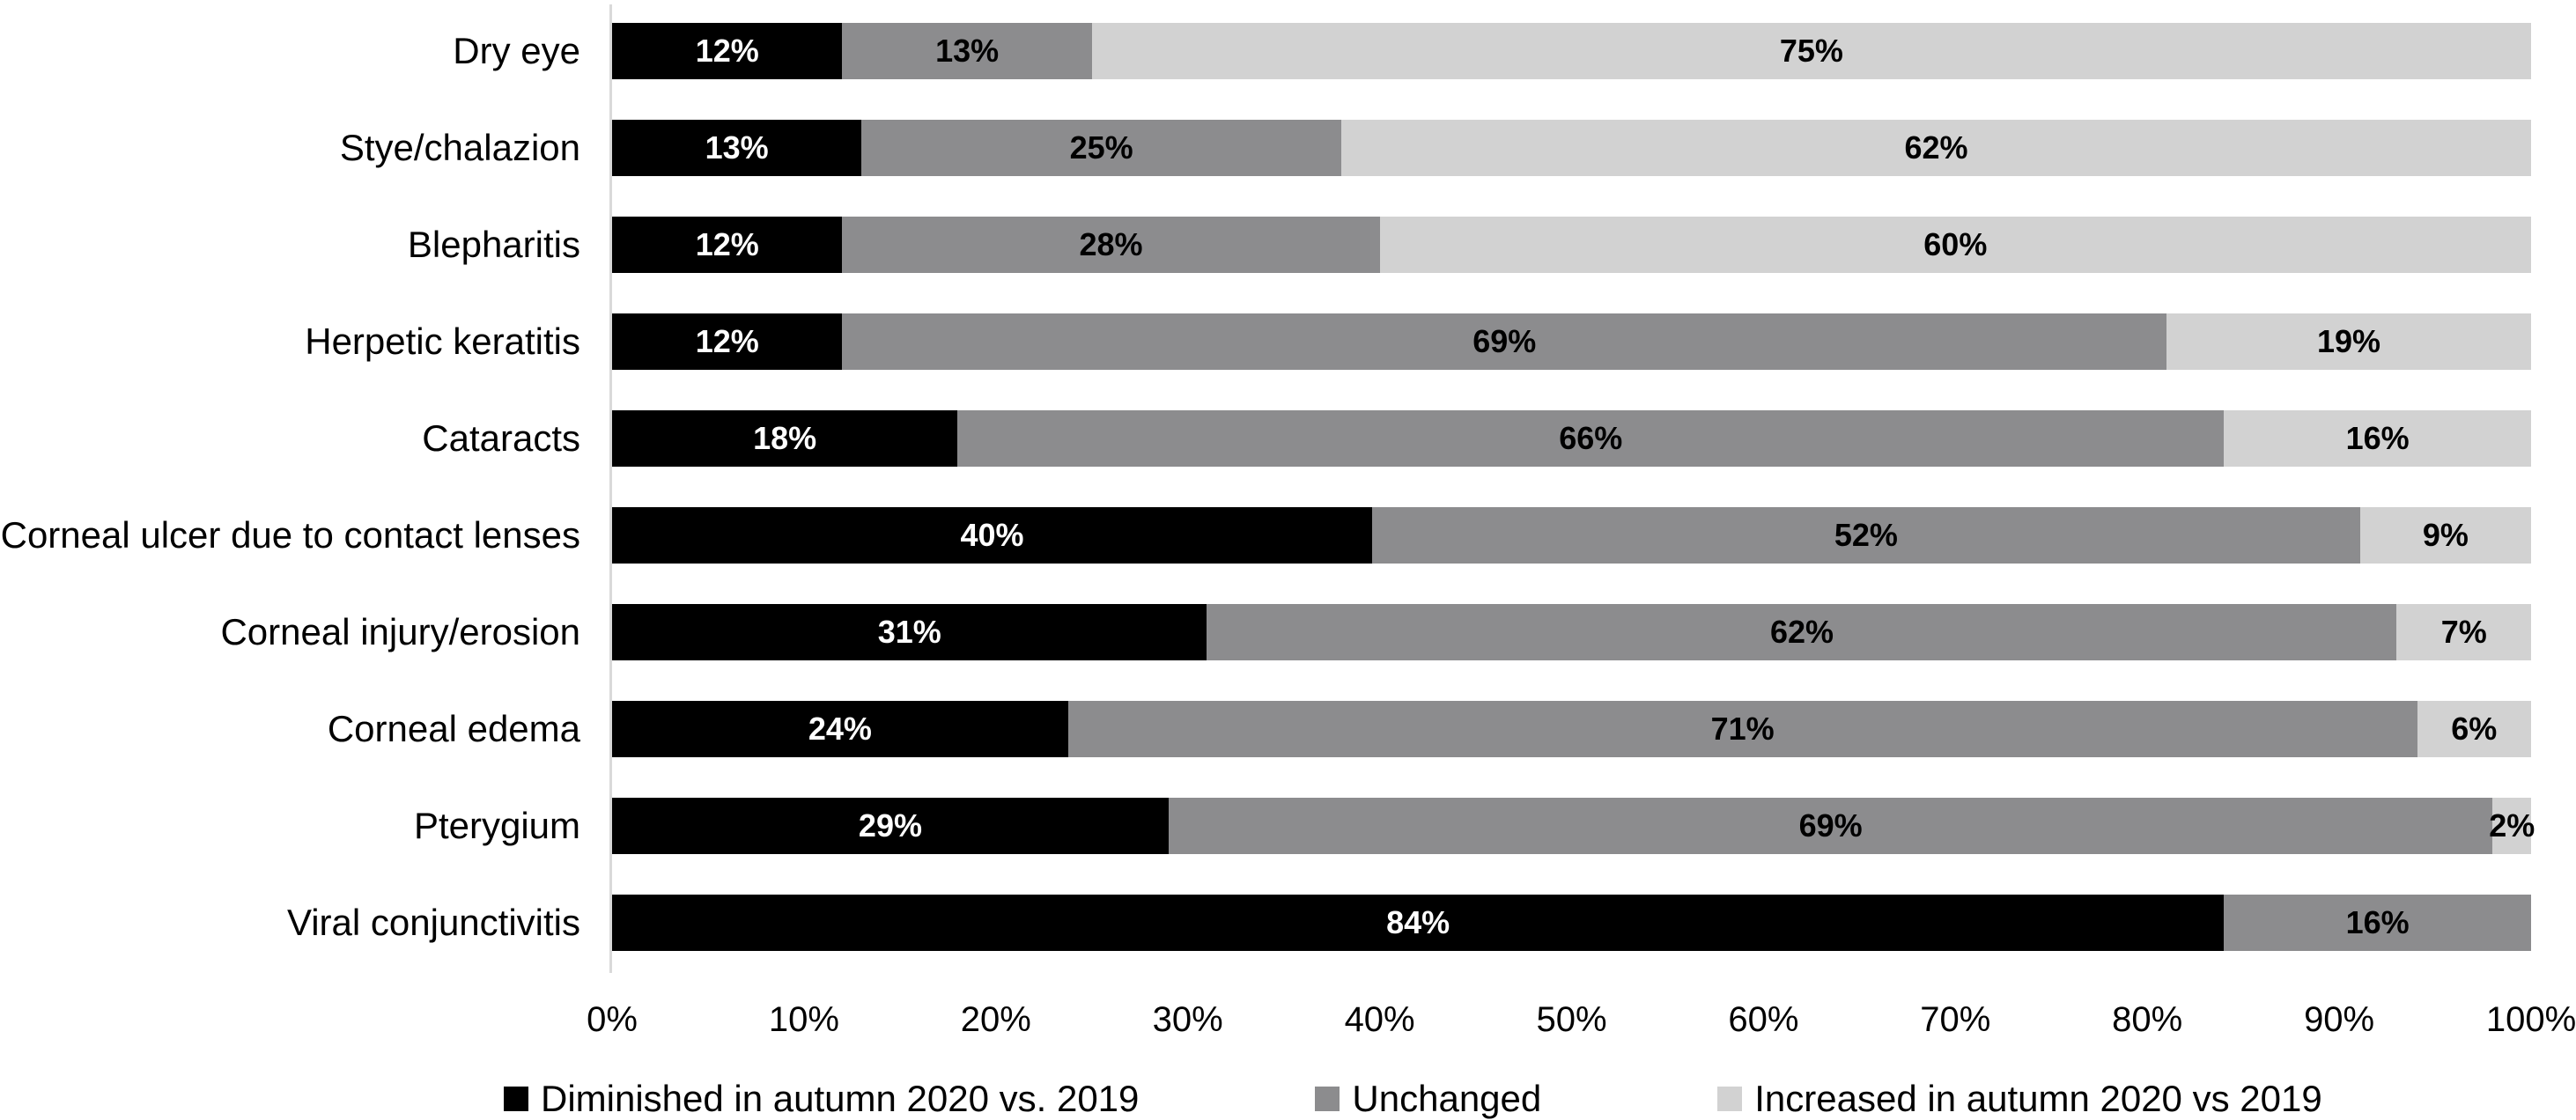 The height and width of the screenshot is (1120, 2576). I want to click on segment-value-label: 29%, so click(890, 825).